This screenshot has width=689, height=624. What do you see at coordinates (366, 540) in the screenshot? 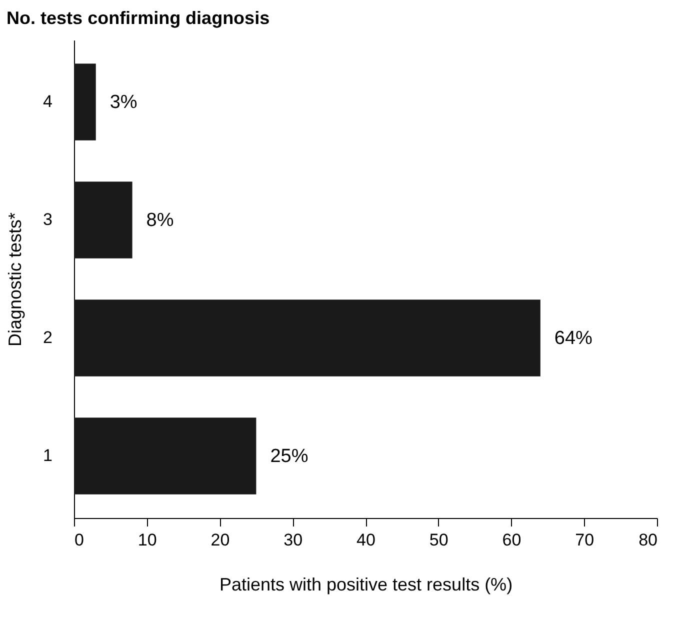
I see `x-tick-label: 40` at bounding box center [366, 540].